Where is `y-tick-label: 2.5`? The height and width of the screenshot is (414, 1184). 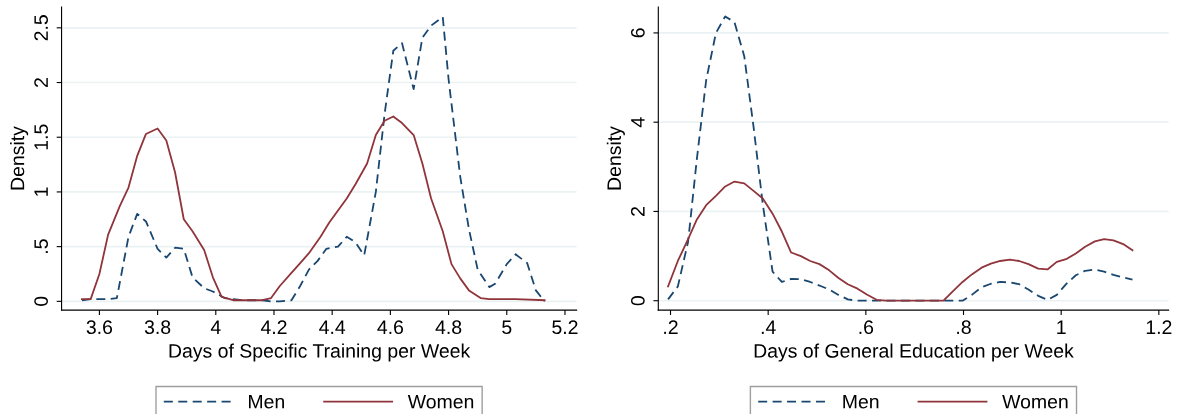
y-tick-label: 2.5 is located at coordinates (41, 28).